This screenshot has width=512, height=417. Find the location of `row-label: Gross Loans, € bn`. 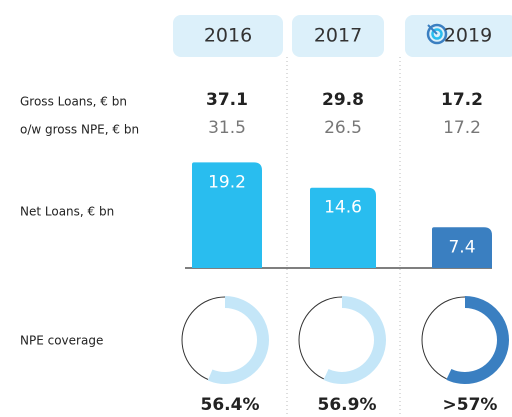

row-label: Gross Loans, € bn is located at coordinates (73, 102).